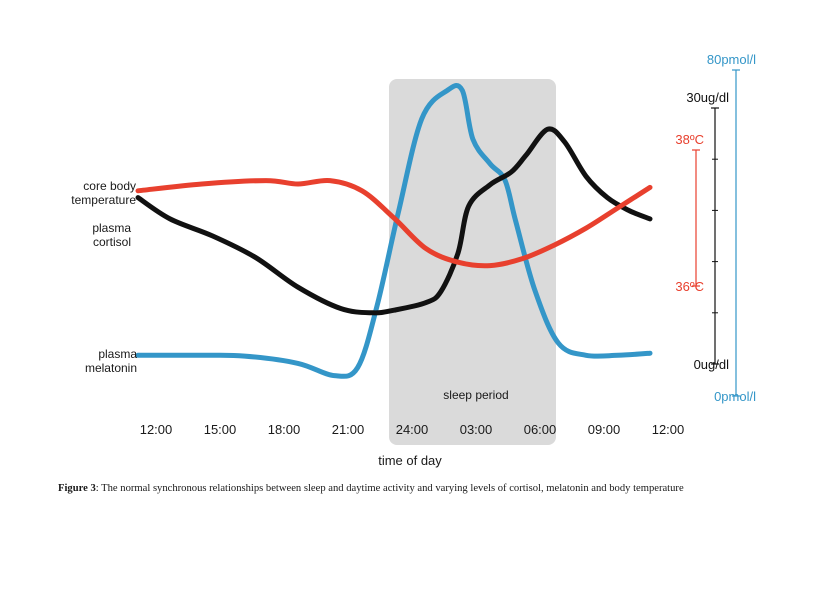 This screenshot has height=593, width=840. What do you see at coordinates (117, 354) in the screenshot?
I see `plasma-melatonin-label-line: plasma` at bounding box center [117, 354].